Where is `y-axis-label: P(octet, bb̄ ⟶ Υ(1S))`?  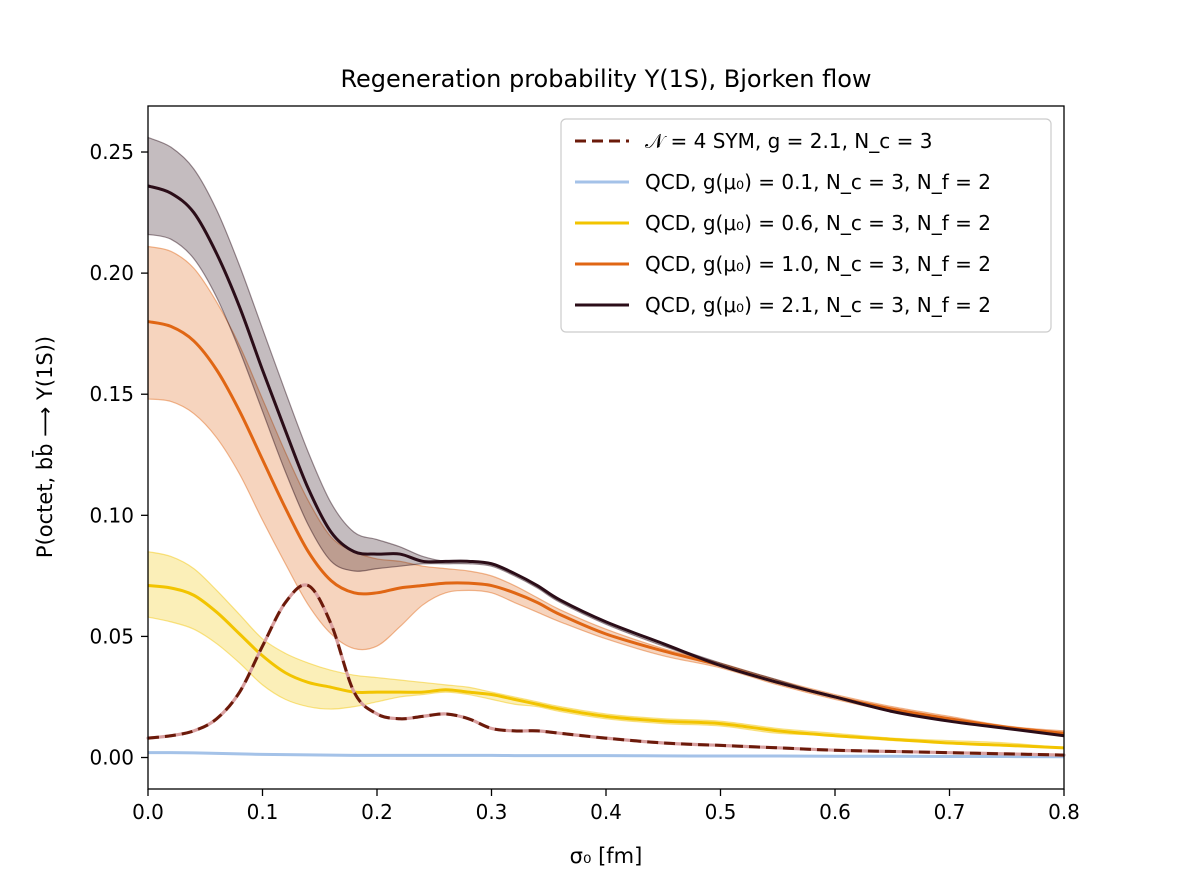 y-axis-label: P(octet, bb̄ ⟶ Υ(1S)) is located at coordinates (44, 447).